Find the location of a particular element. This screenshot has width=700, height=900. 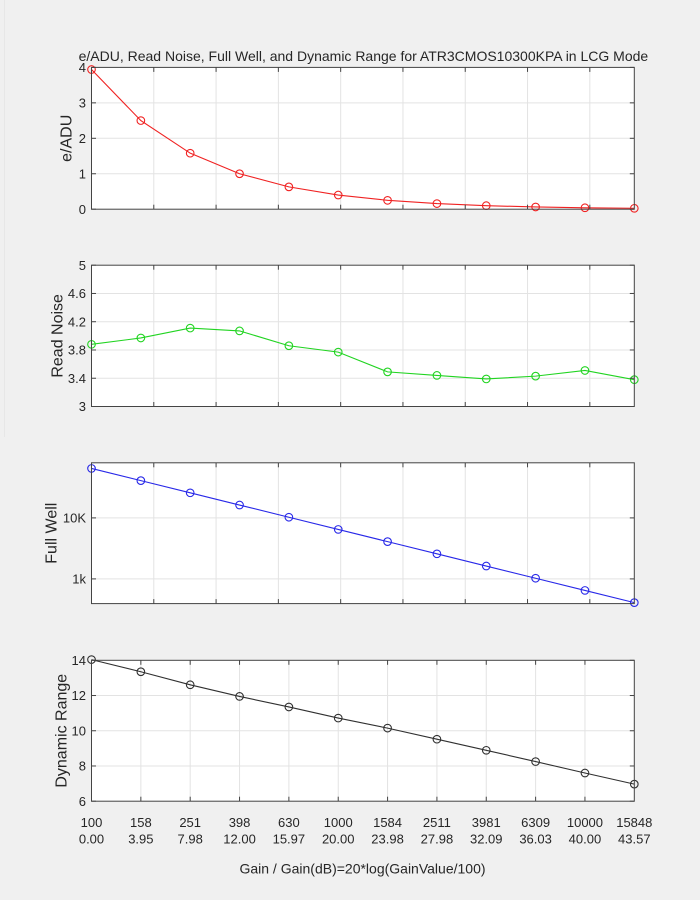

svg-text: 0 is located at coordinates (82, 209).